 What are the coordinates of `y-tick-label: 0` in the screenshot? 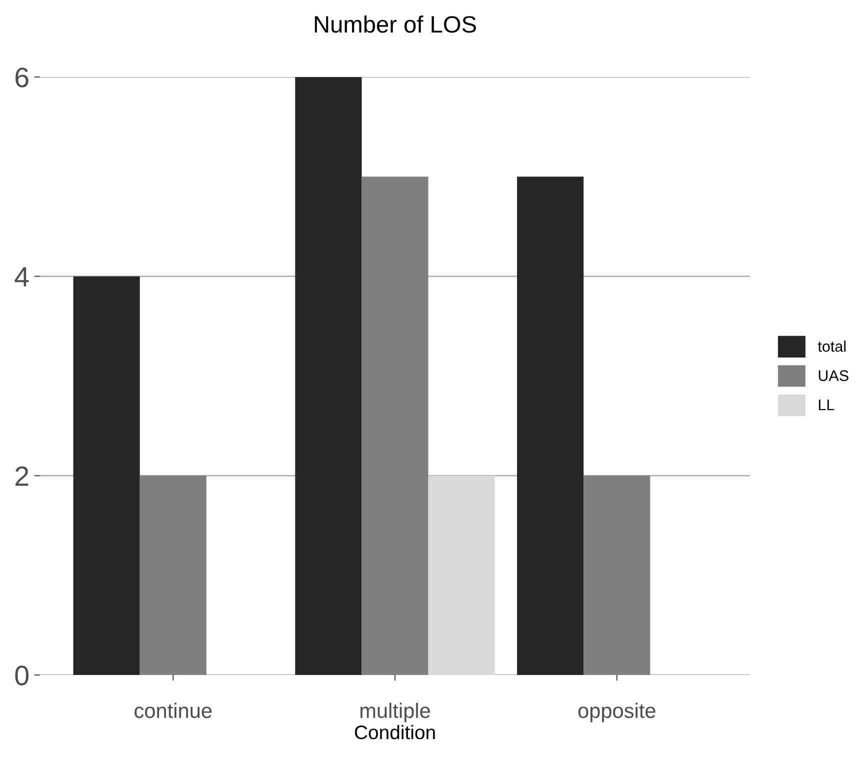 It's located at (21, 676).